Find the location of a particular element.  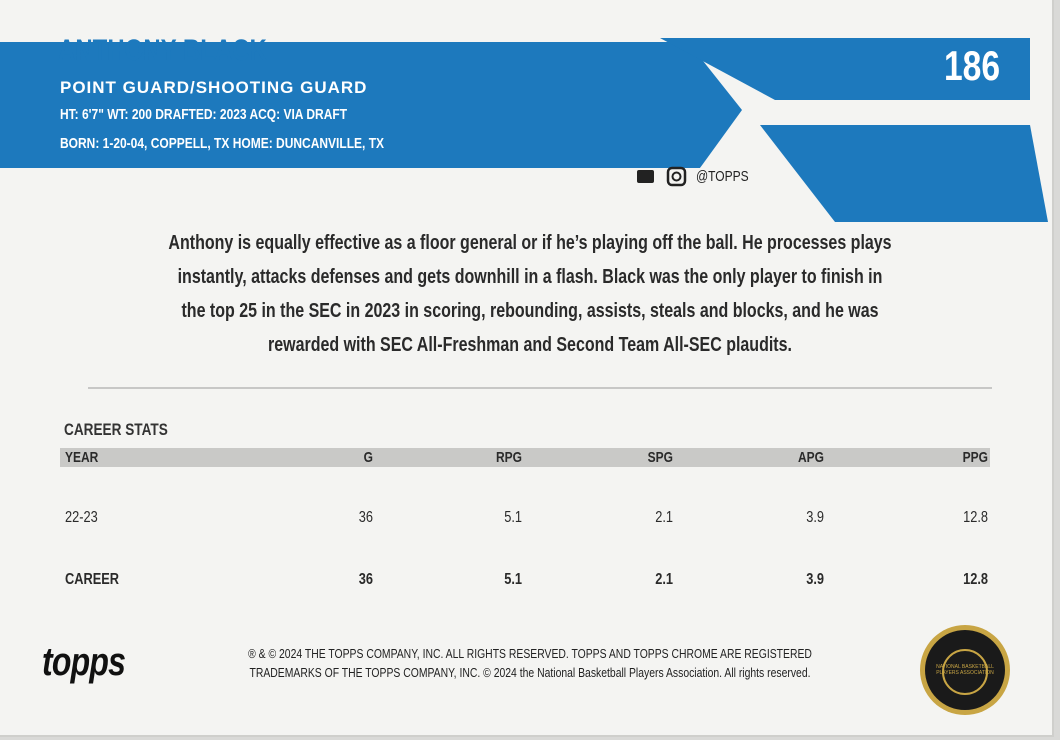

position: POINT GUARD/SHOOTING GUARD is located at coordinates (214, 87).